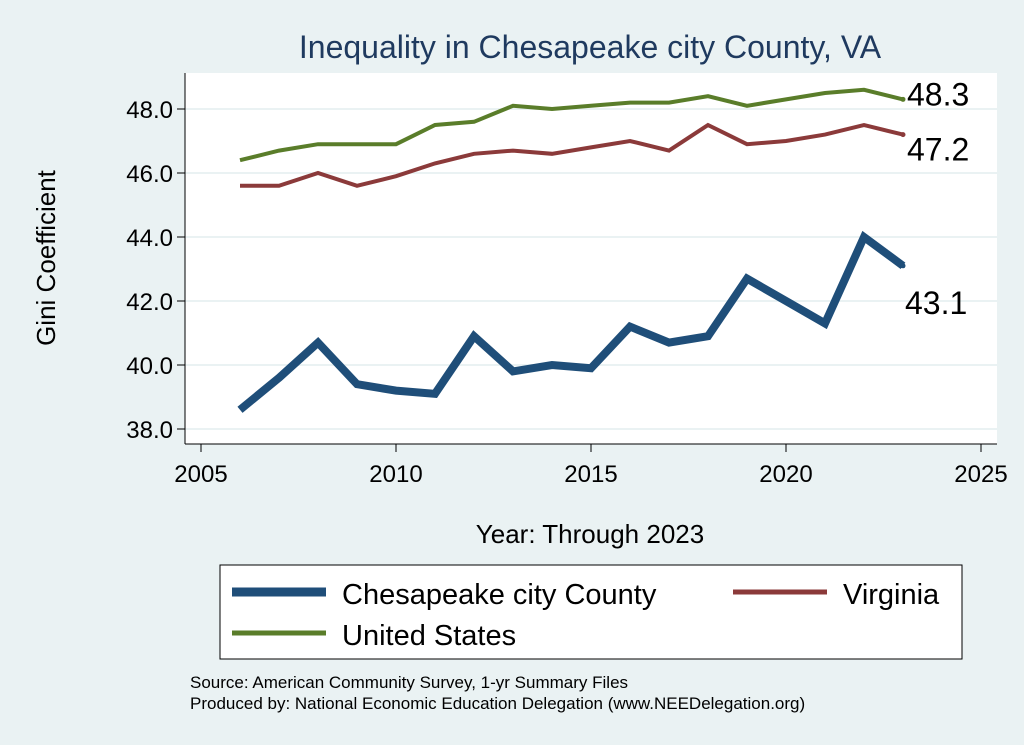 The image size is (1024, 745). I want to click on legend-box, so click(591, 612).